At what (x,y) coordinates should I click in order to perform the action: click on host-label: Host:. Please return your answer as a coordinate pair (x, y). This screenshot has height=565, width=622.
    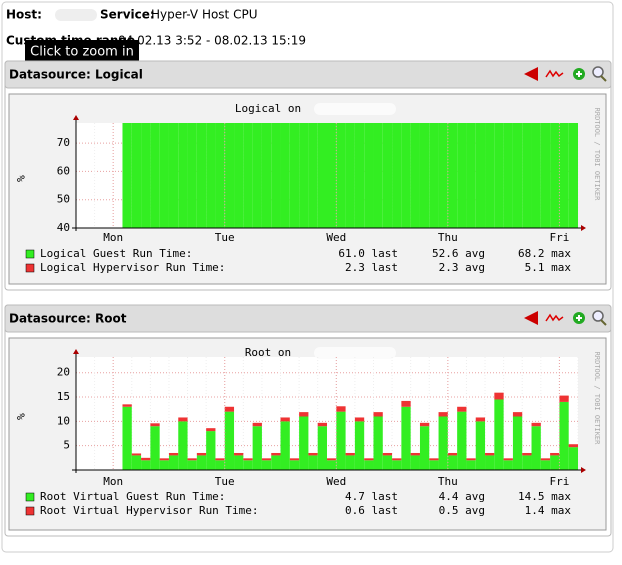
    Looking at the image, I should click on (24, 15).